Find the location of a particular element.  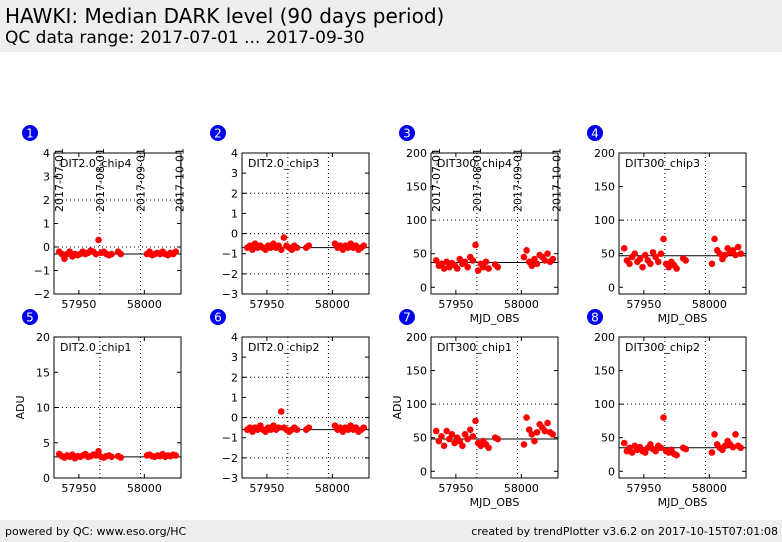

y-tick-label-4: 0 is located at coordinates (611, 287).